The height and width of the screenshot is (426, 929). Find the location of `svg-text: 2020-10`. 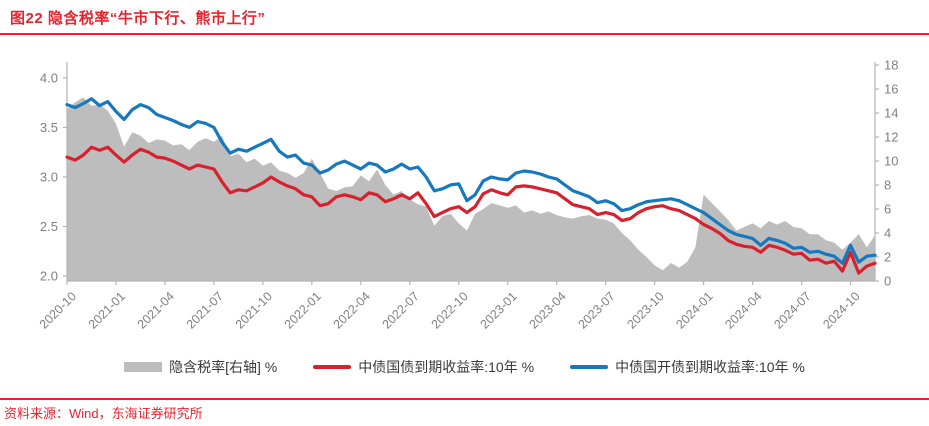

svg-text: 2020-10 is located at coordinates (58, 310).